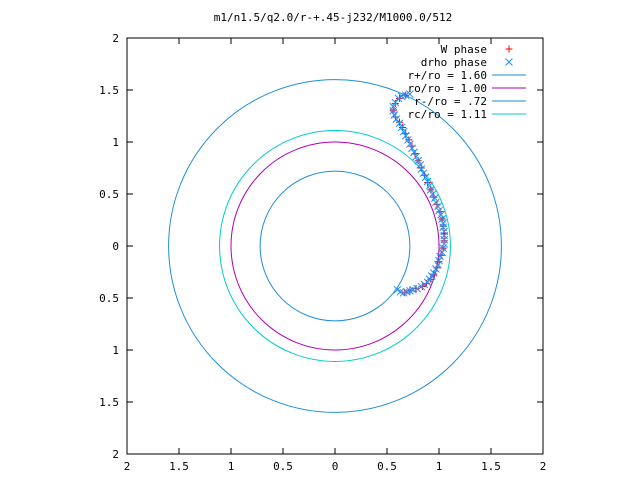 Image resolution: width=640 pixels, height=480 pixels. Describe the element at coordinates (387, 466) in the screenshot. I see `x-tick-label-5: 0.5` at that location.